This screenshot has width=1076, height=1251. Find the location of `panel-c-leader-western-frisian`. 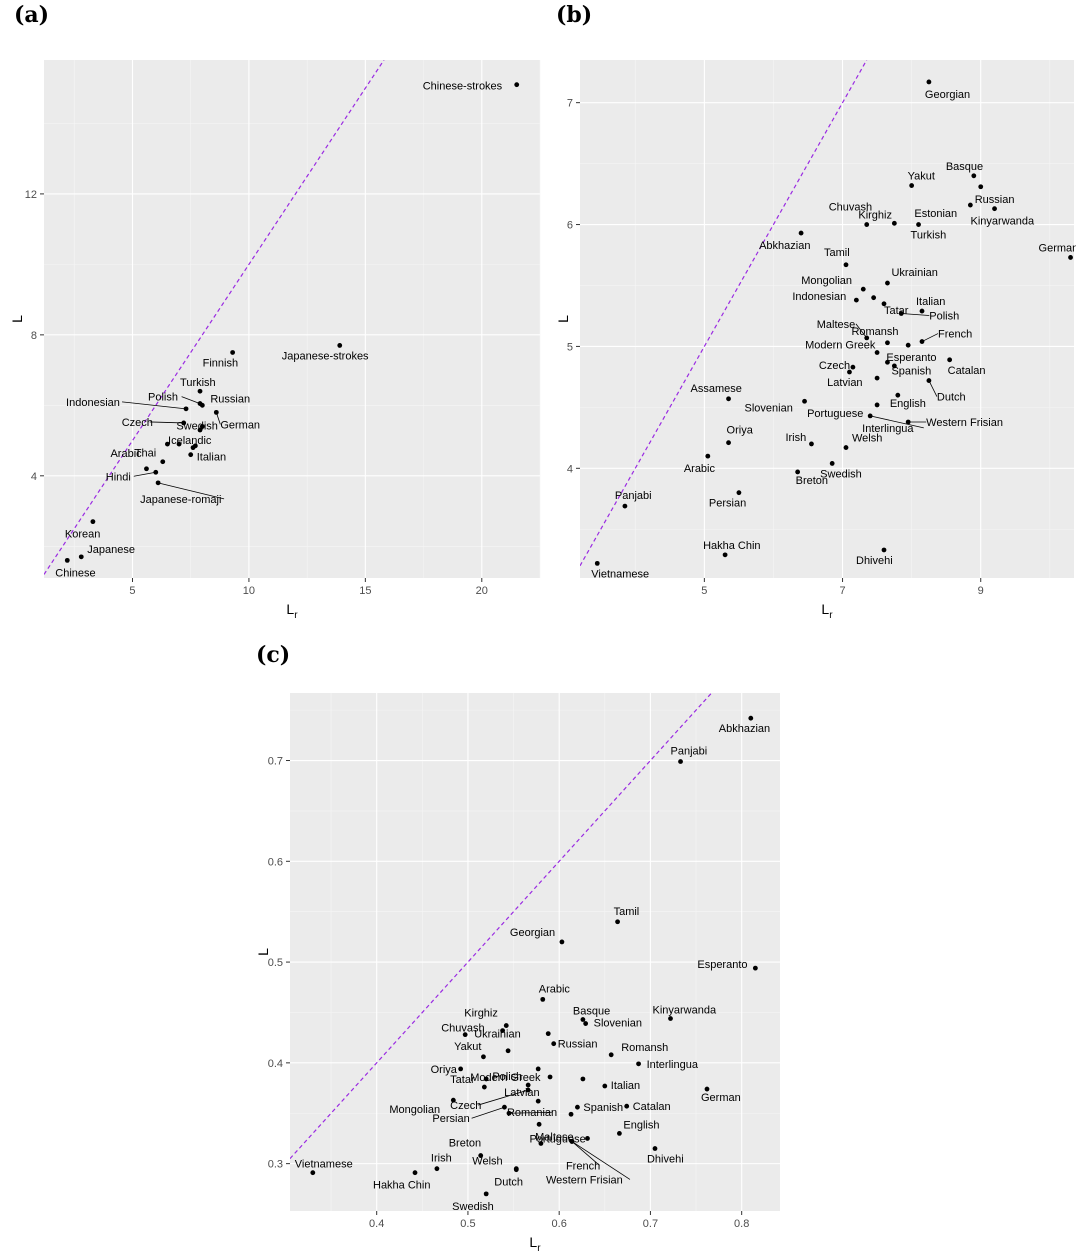

panel-c-leader-western-frisian is located at coordinates (601, 1160).